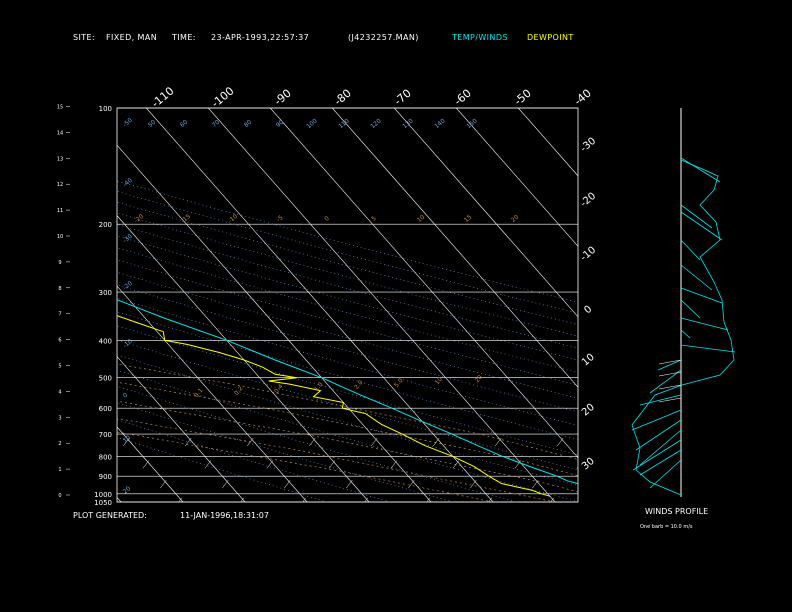 Image resolution: width=792 pixels, height=612 pixels. I want to click on adiabat-label: 10, so click(127, 439).